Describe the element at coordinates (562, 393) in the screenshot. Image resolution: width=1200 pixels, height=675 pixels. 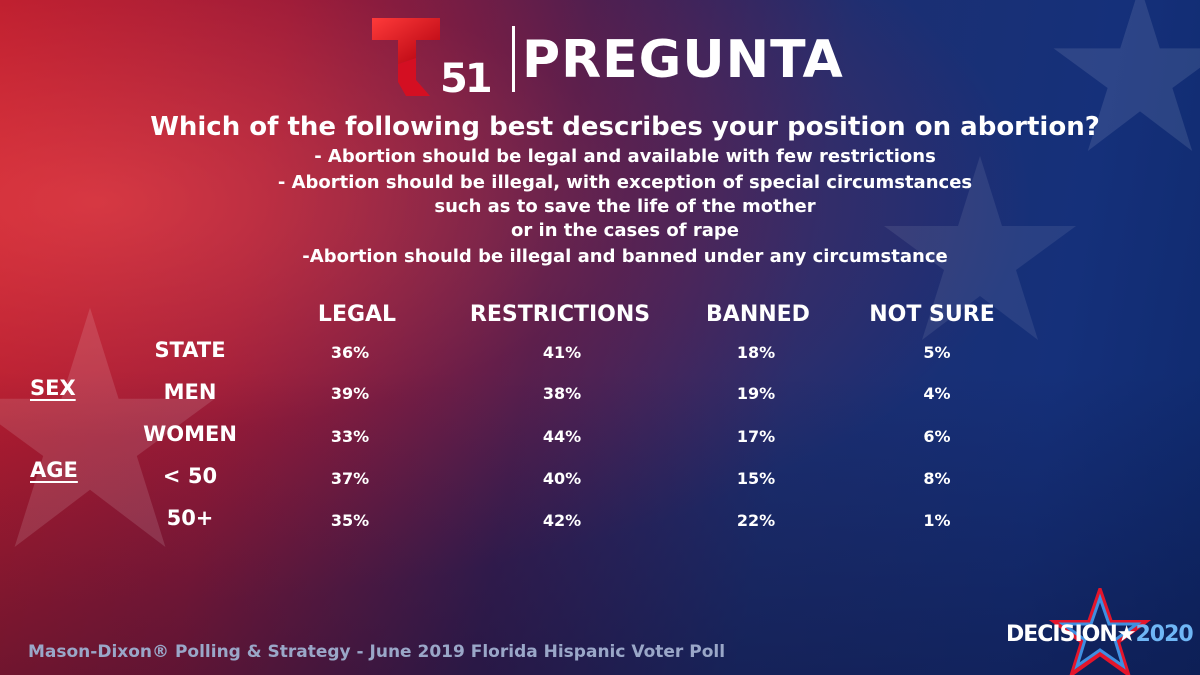
I see `table-cell: 38%` at that location.